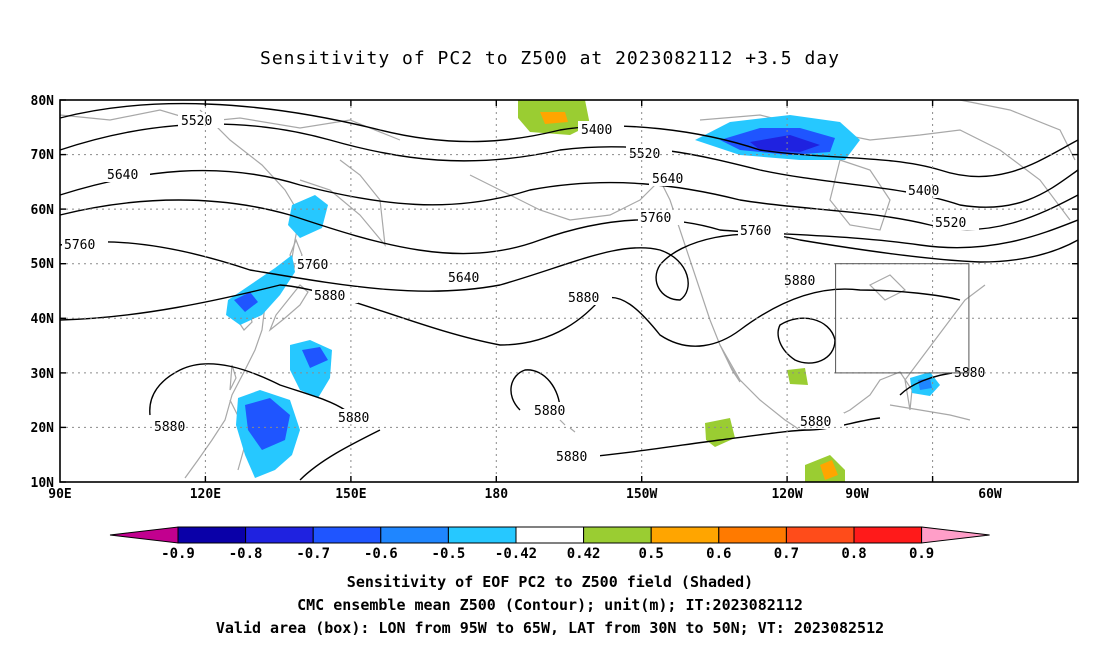 The height and width of the screenshot is (650, 1100). I want to click on shade-blob-north-pacific-core, so click(554, 118).